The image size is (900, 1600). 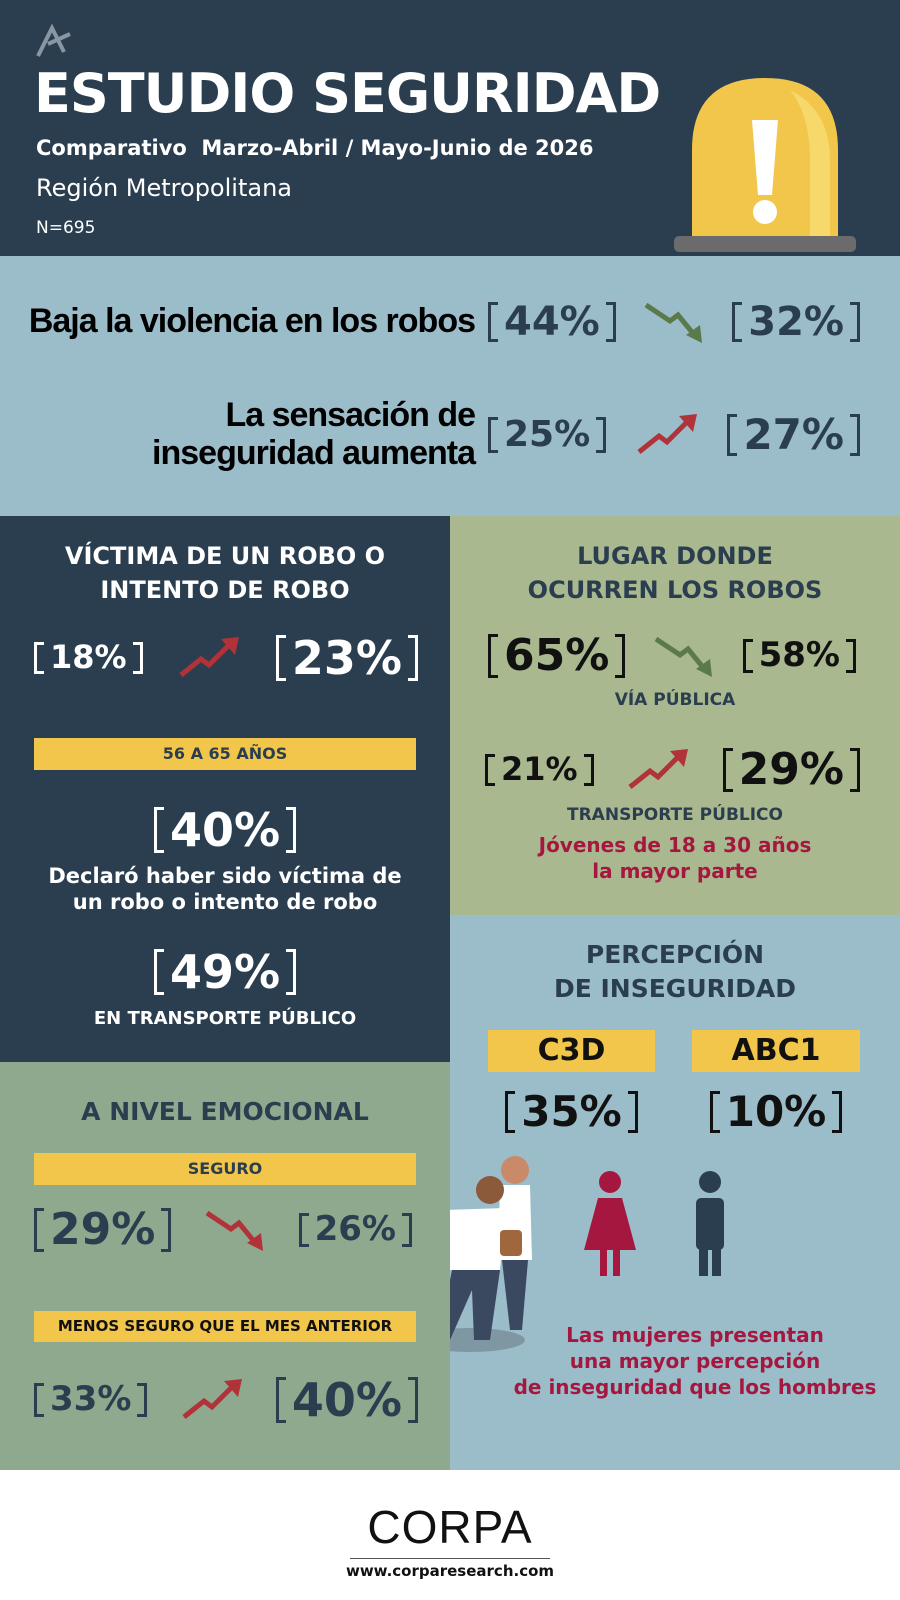 What do you see at coordinates (675, 871) in the screenshot?
I see `place-note: la mayor parte` at bounding box center [675, 871].